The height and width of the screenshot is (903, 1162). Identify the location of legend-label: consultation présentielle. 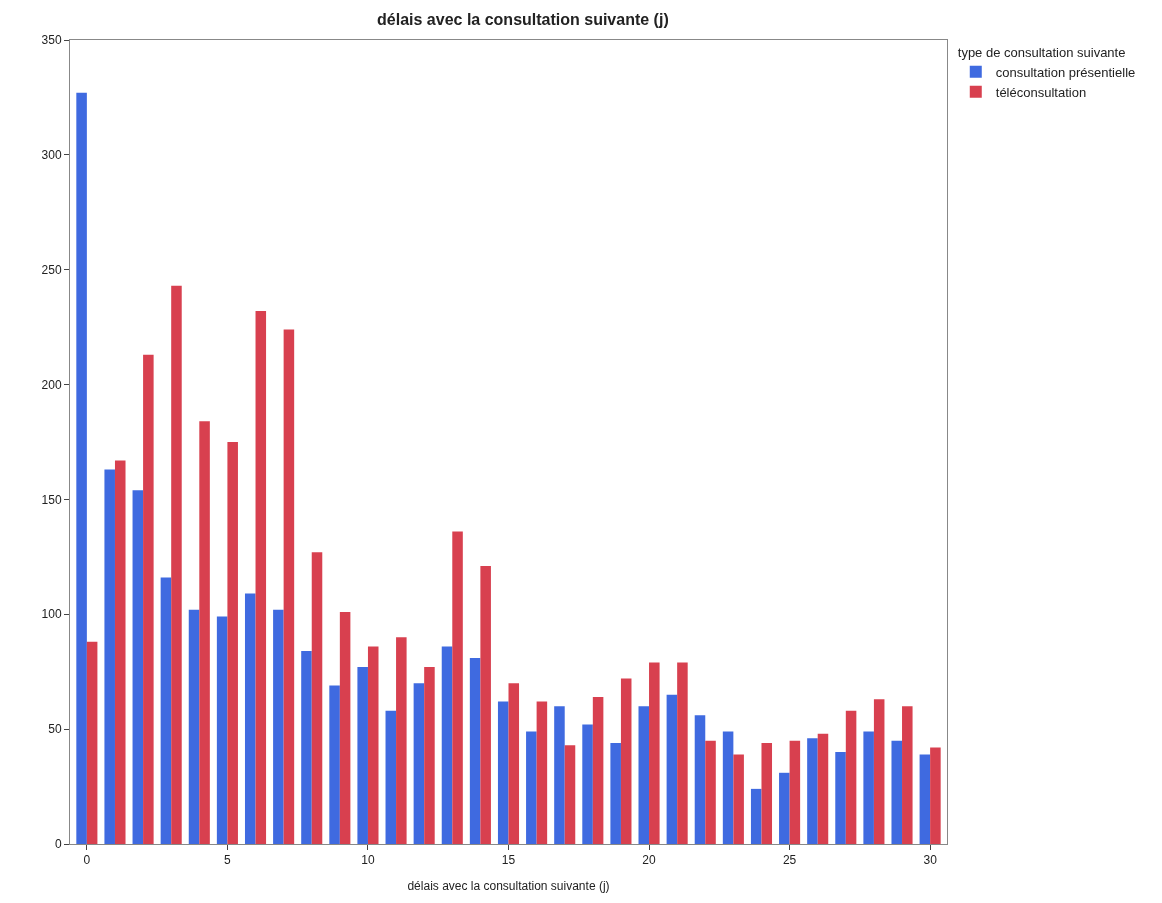
(1065, 72).